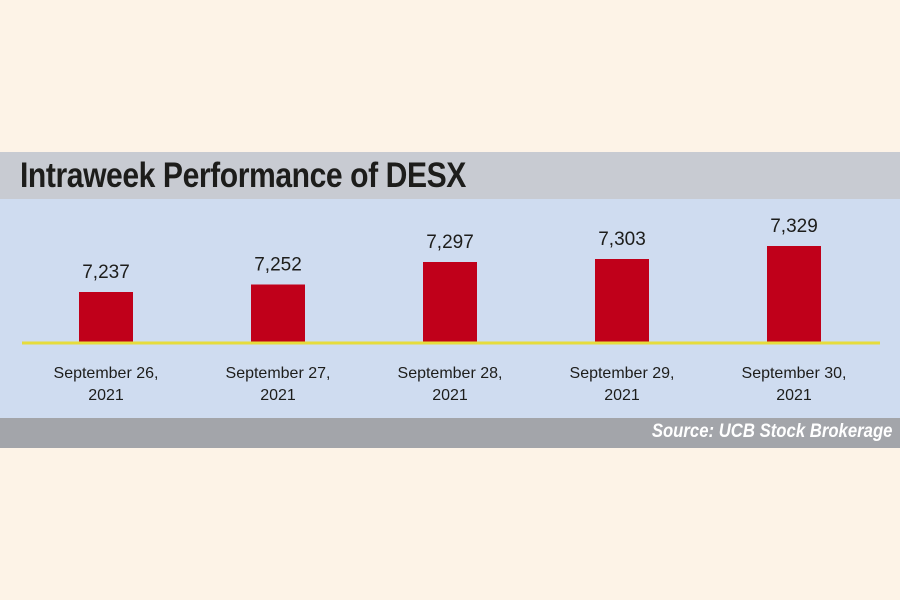 The width and height of the screenshot is (900, 600). What do you see at coordinates (794, 226) in the screenshot?
I see `data-label: 7,329` at bounding box center [794, 226].